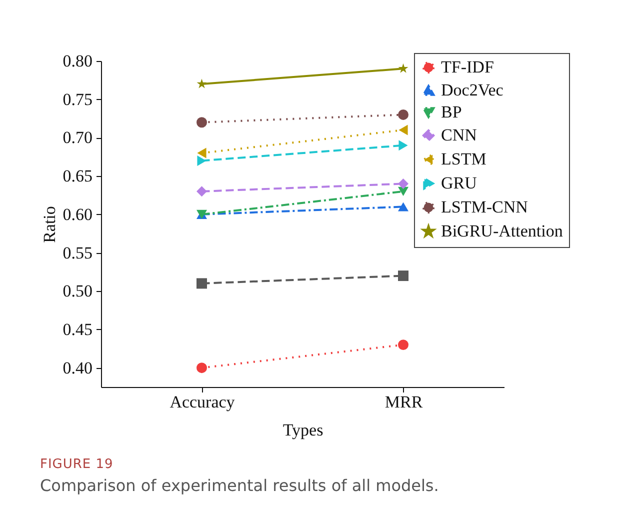 This screenshot has width=623, height=527. Describe the element at coordinates (77, 252) in the screenshot. I see `y-tick-label: 0.55` at that location.